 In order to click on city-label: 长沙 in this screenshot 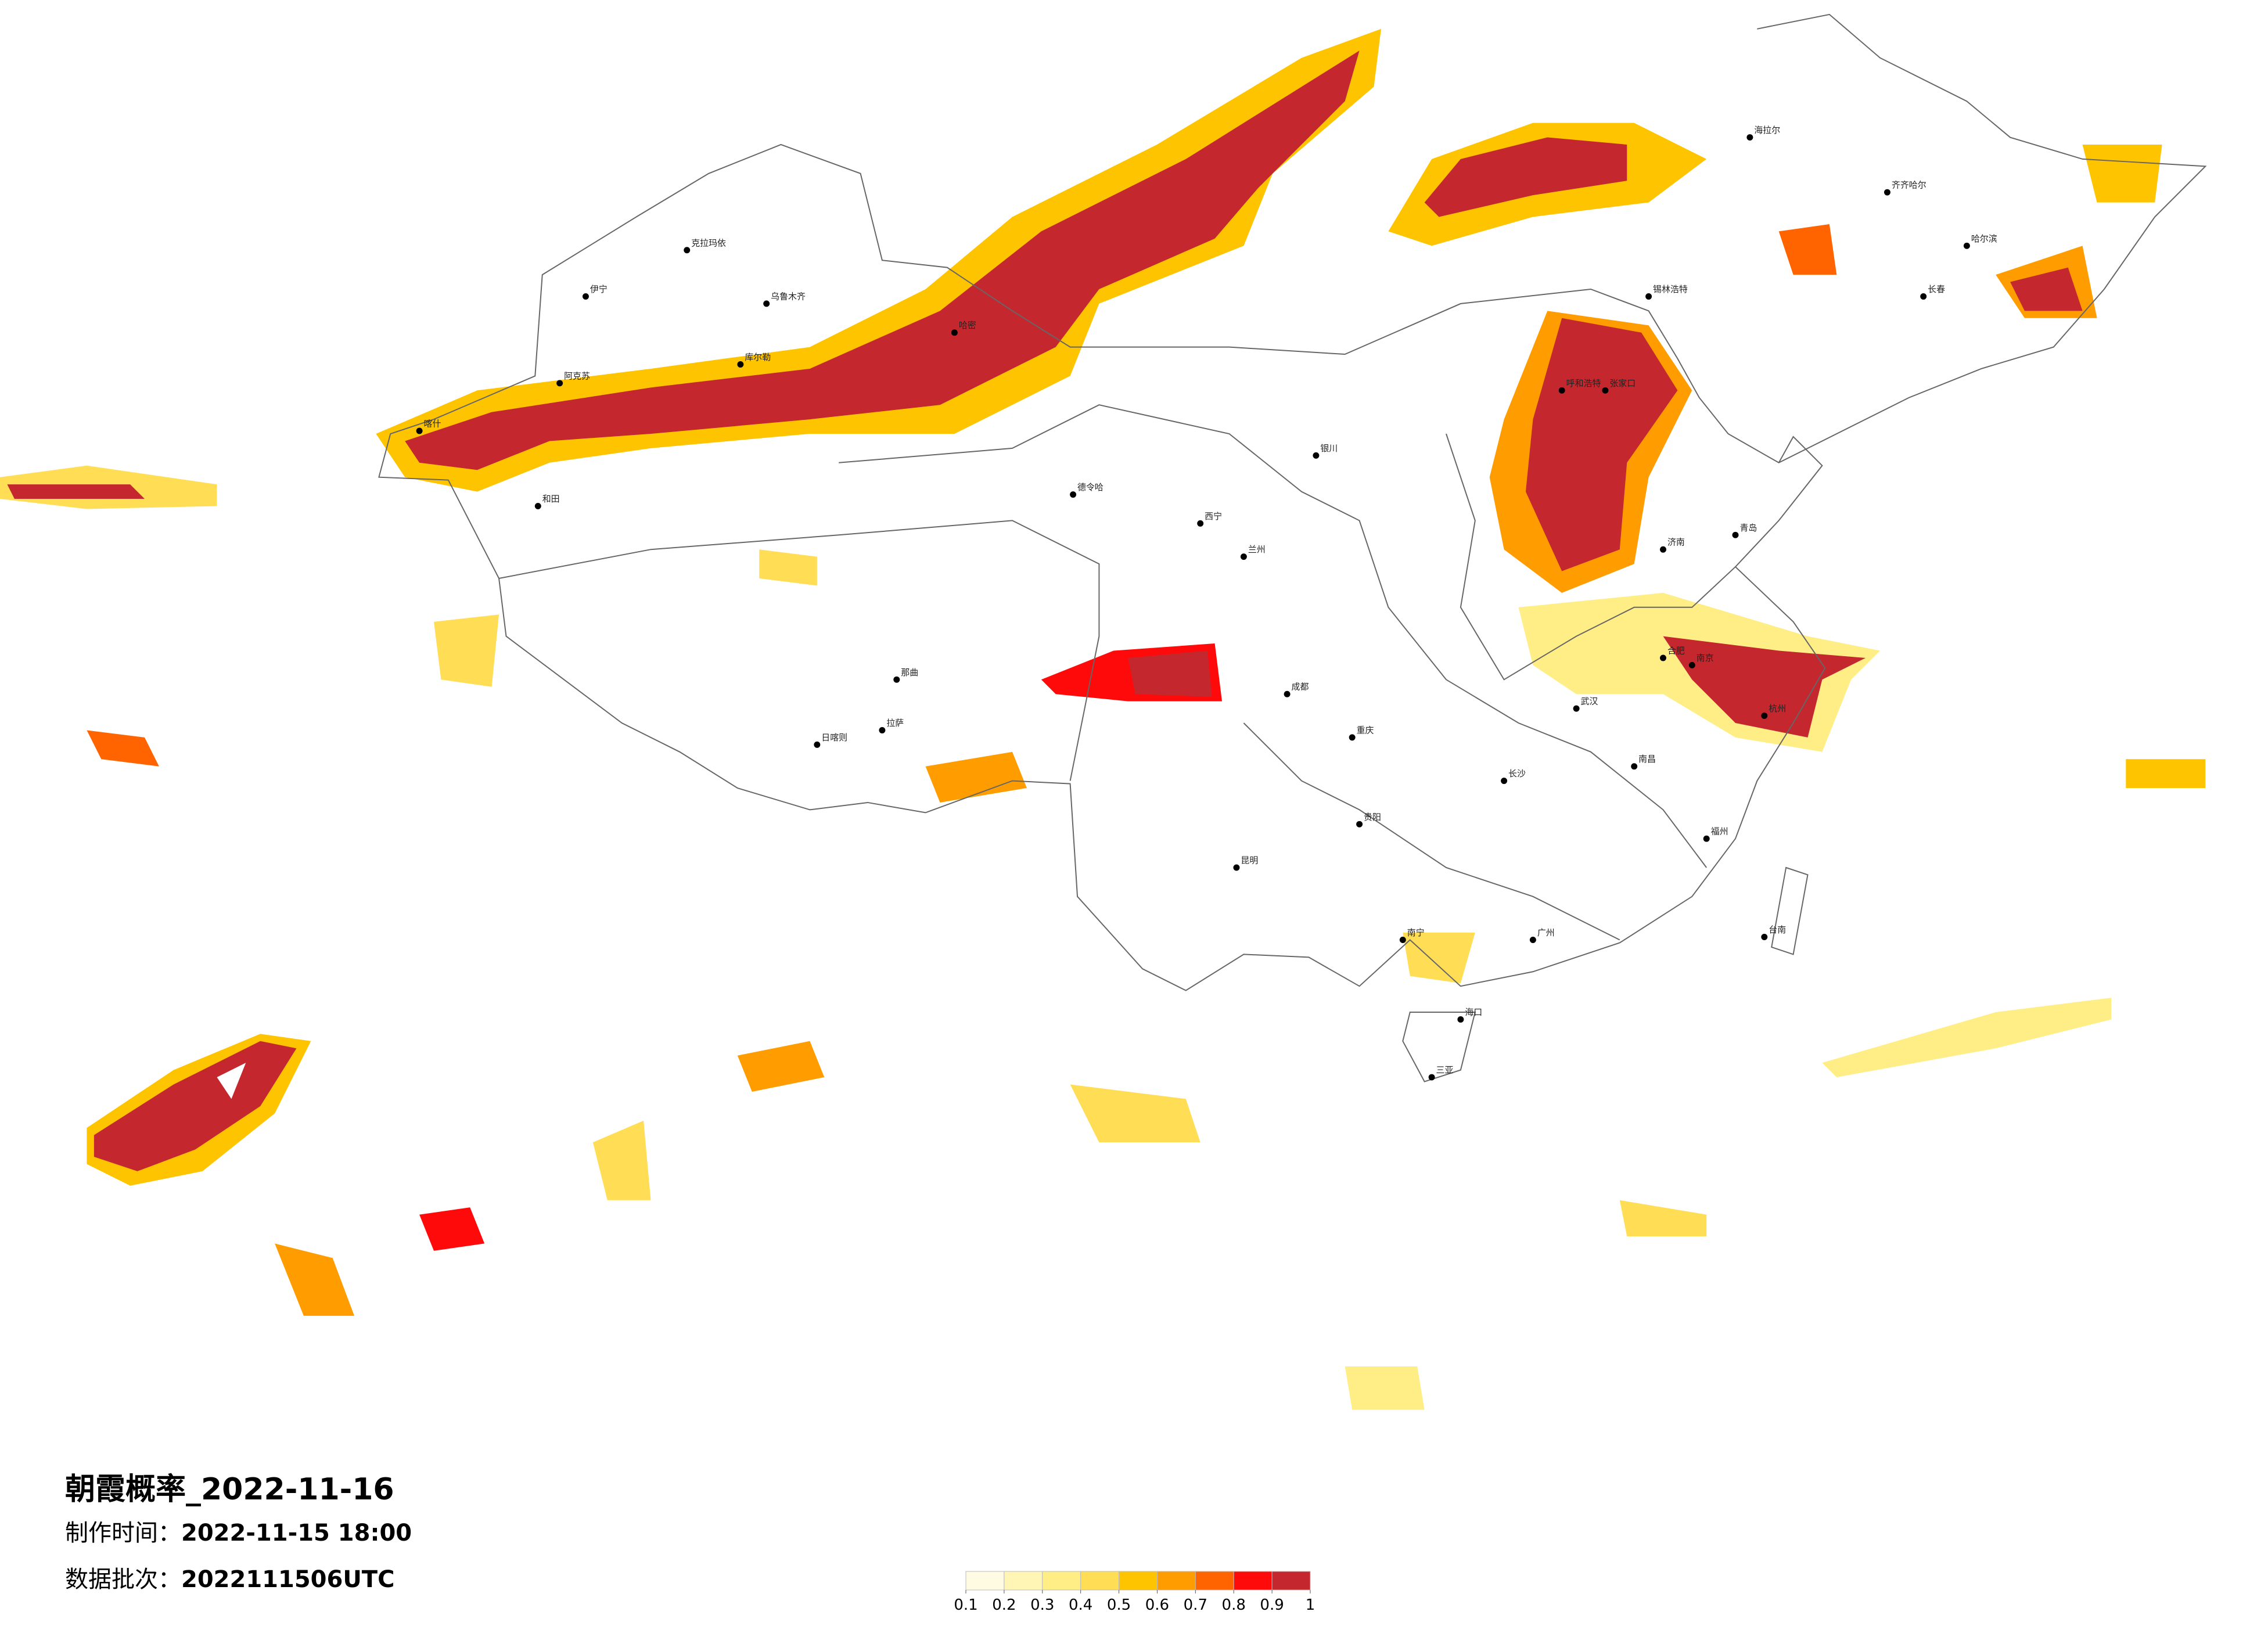, I will do `click(1517, 773)`.